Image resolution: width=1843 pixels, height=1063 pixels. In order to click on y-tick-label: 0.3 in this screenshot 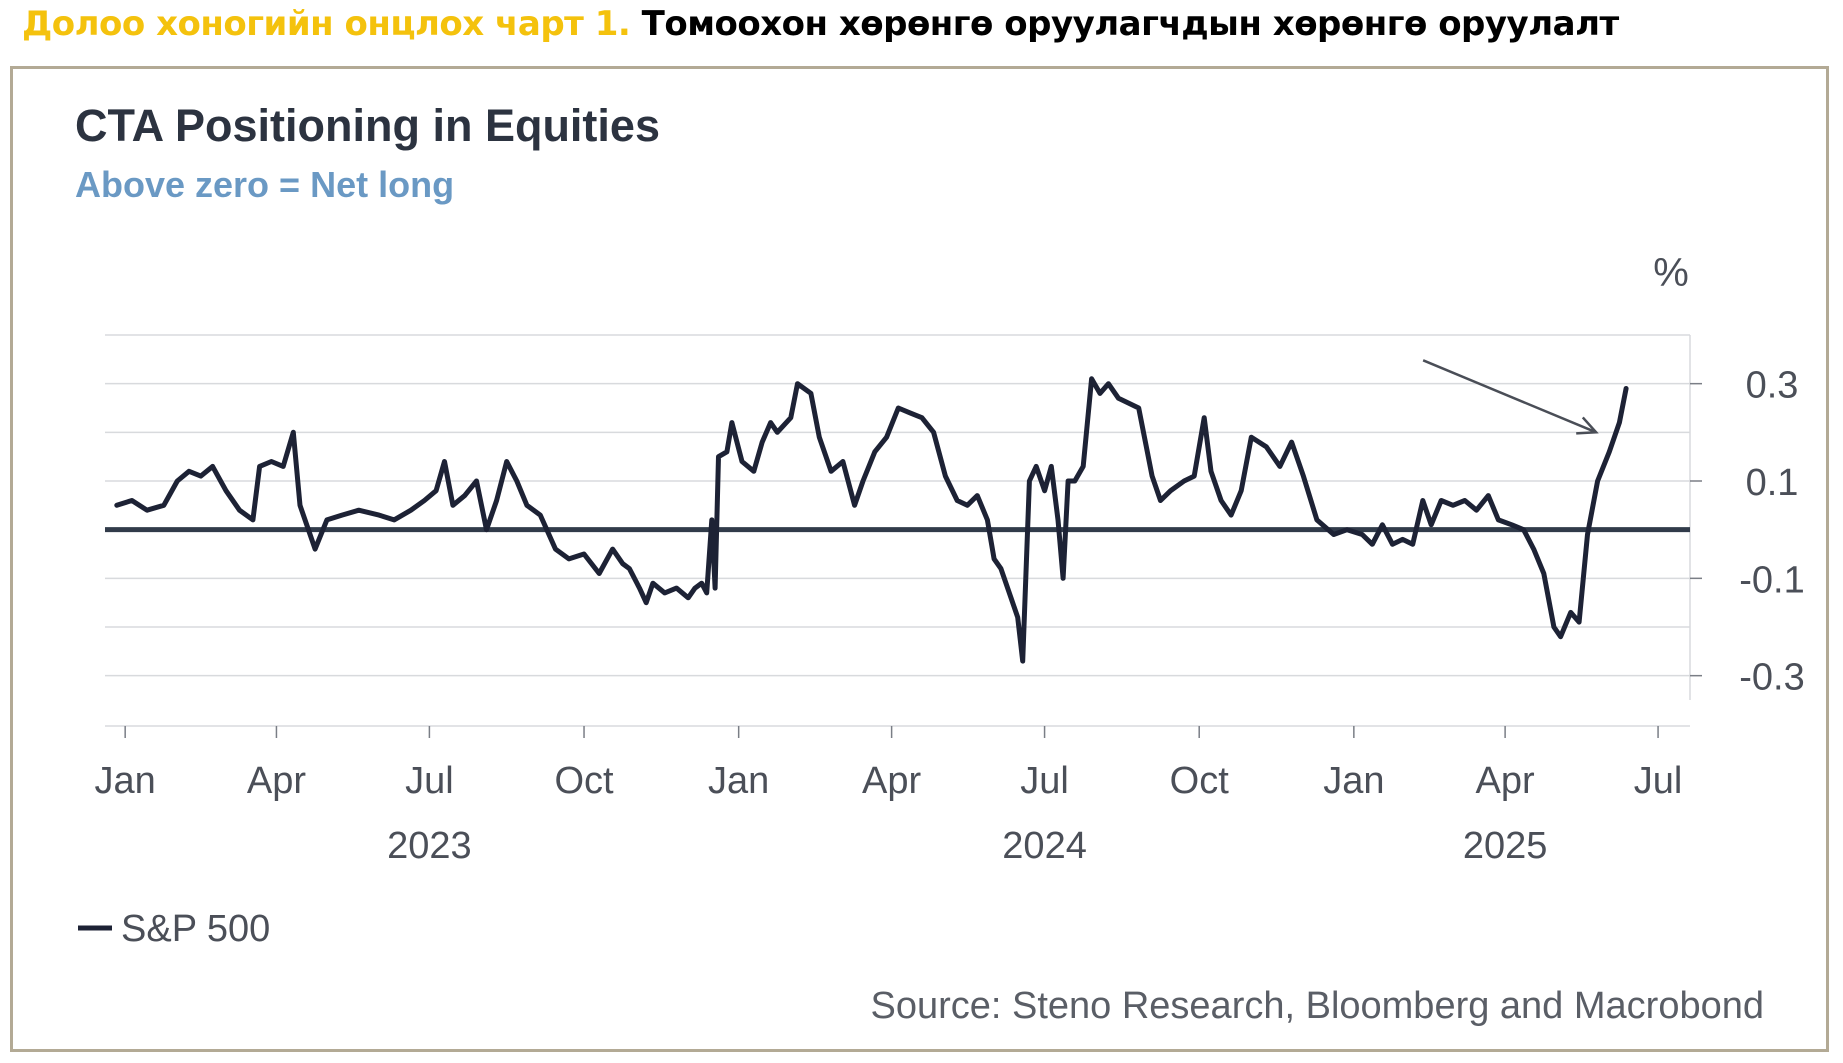, I will do `click(1772, 386)`.